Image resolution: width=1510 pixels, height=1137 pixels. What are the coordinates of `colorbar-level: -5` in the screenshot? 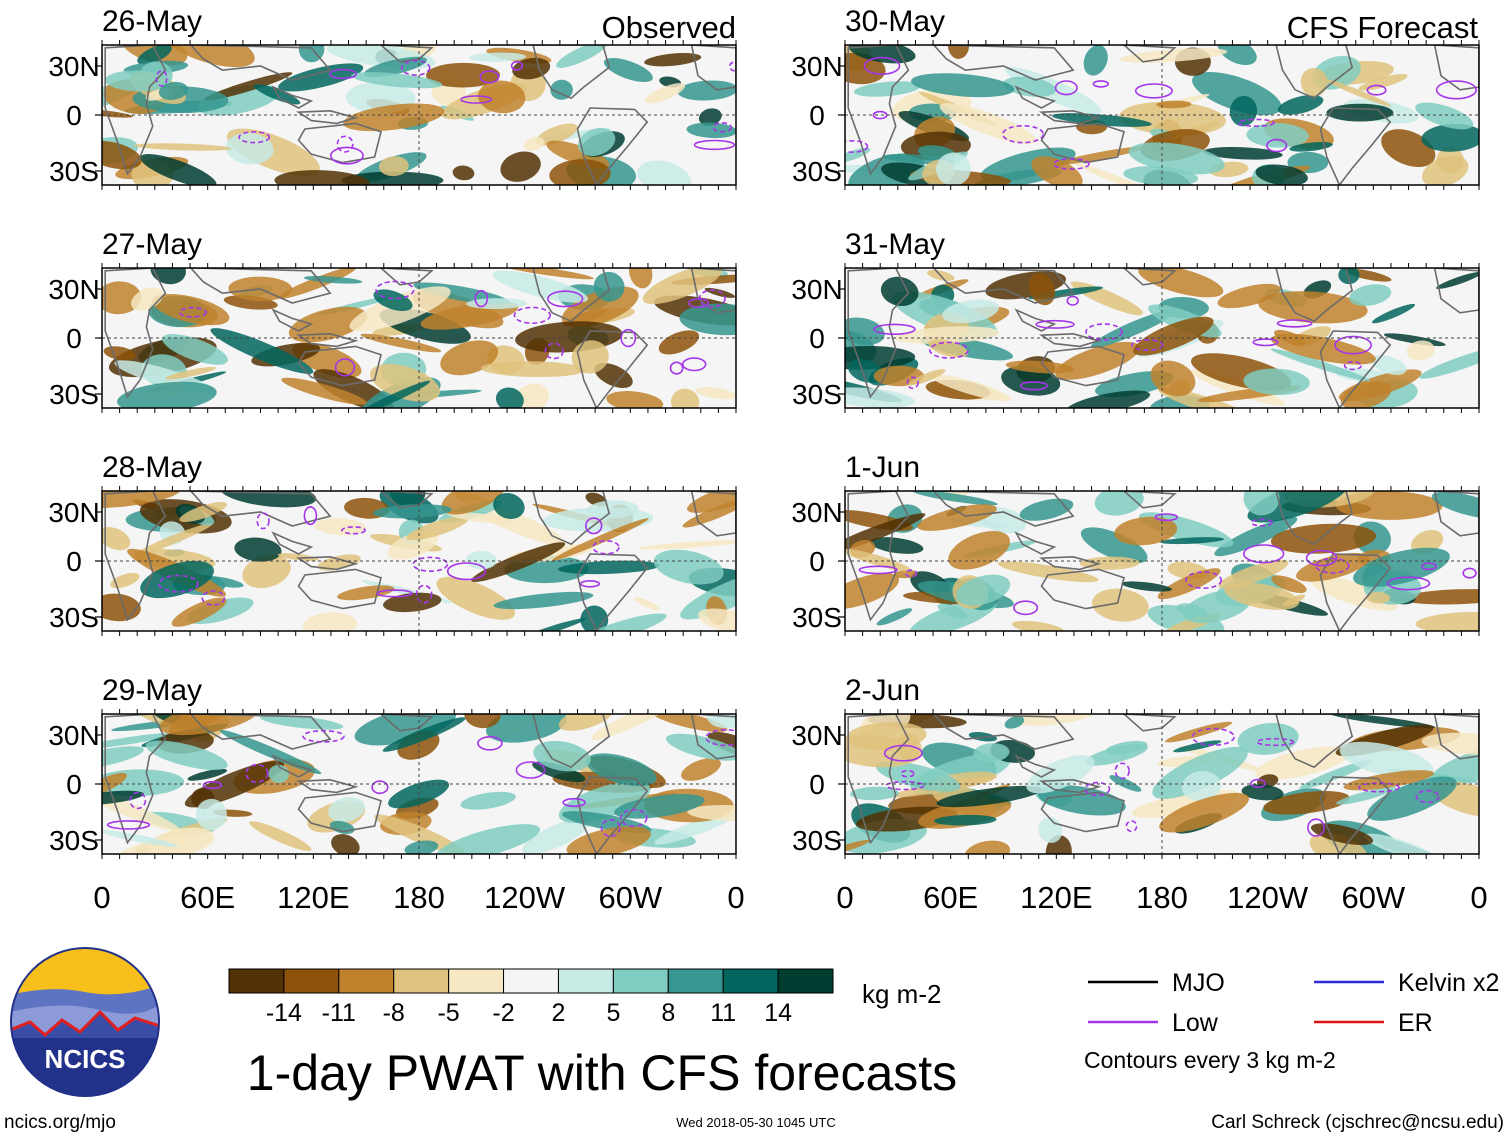 It's located at (448, 1013).